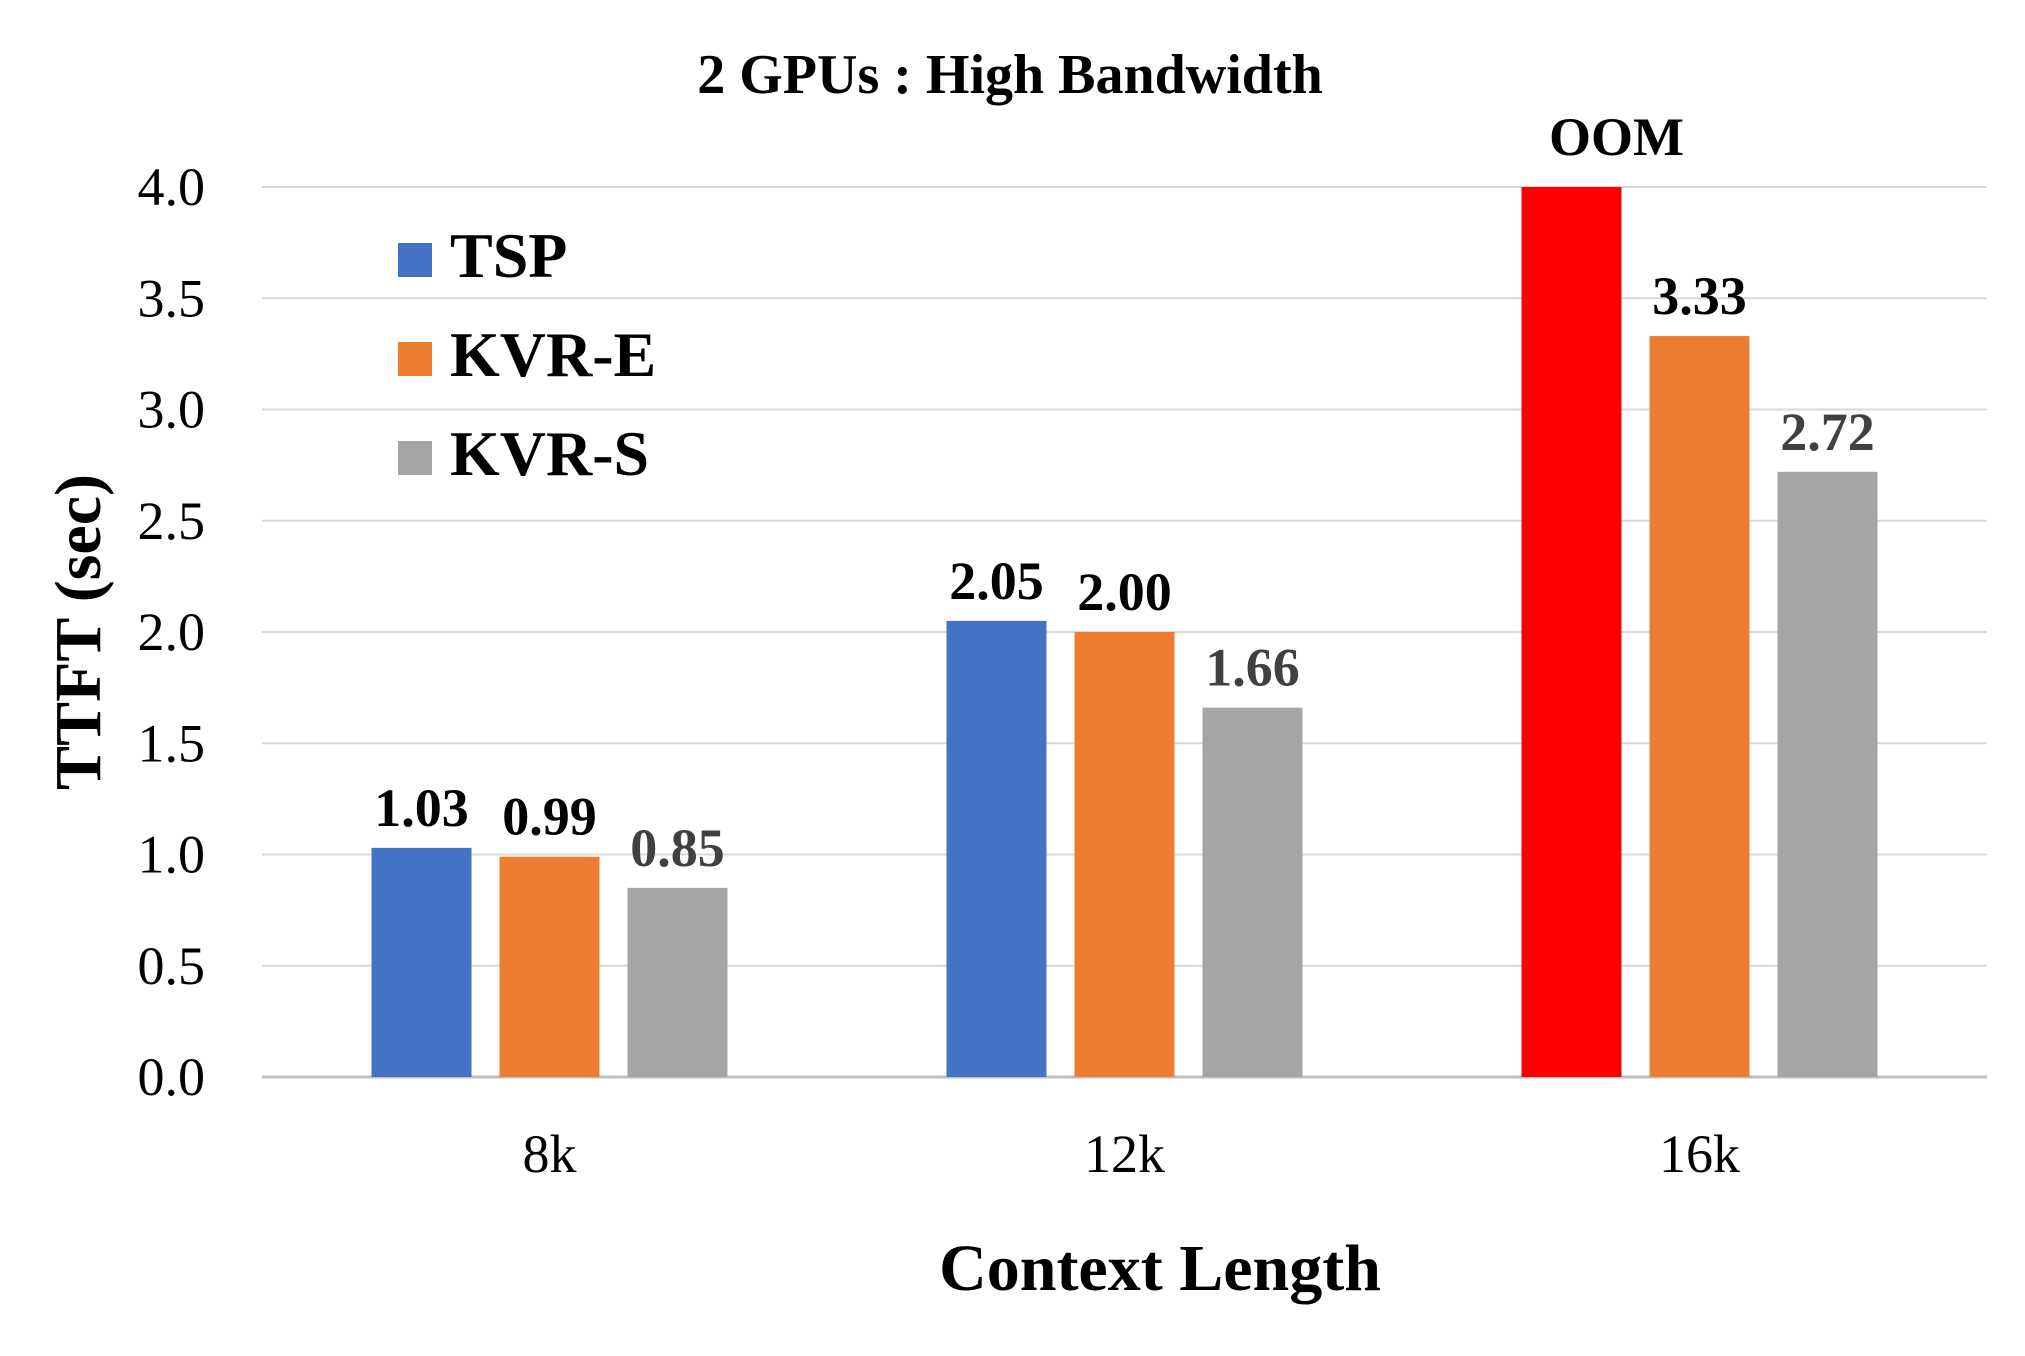  I want to click on y-axis-label: TTFT (sec), so click(78, 632).